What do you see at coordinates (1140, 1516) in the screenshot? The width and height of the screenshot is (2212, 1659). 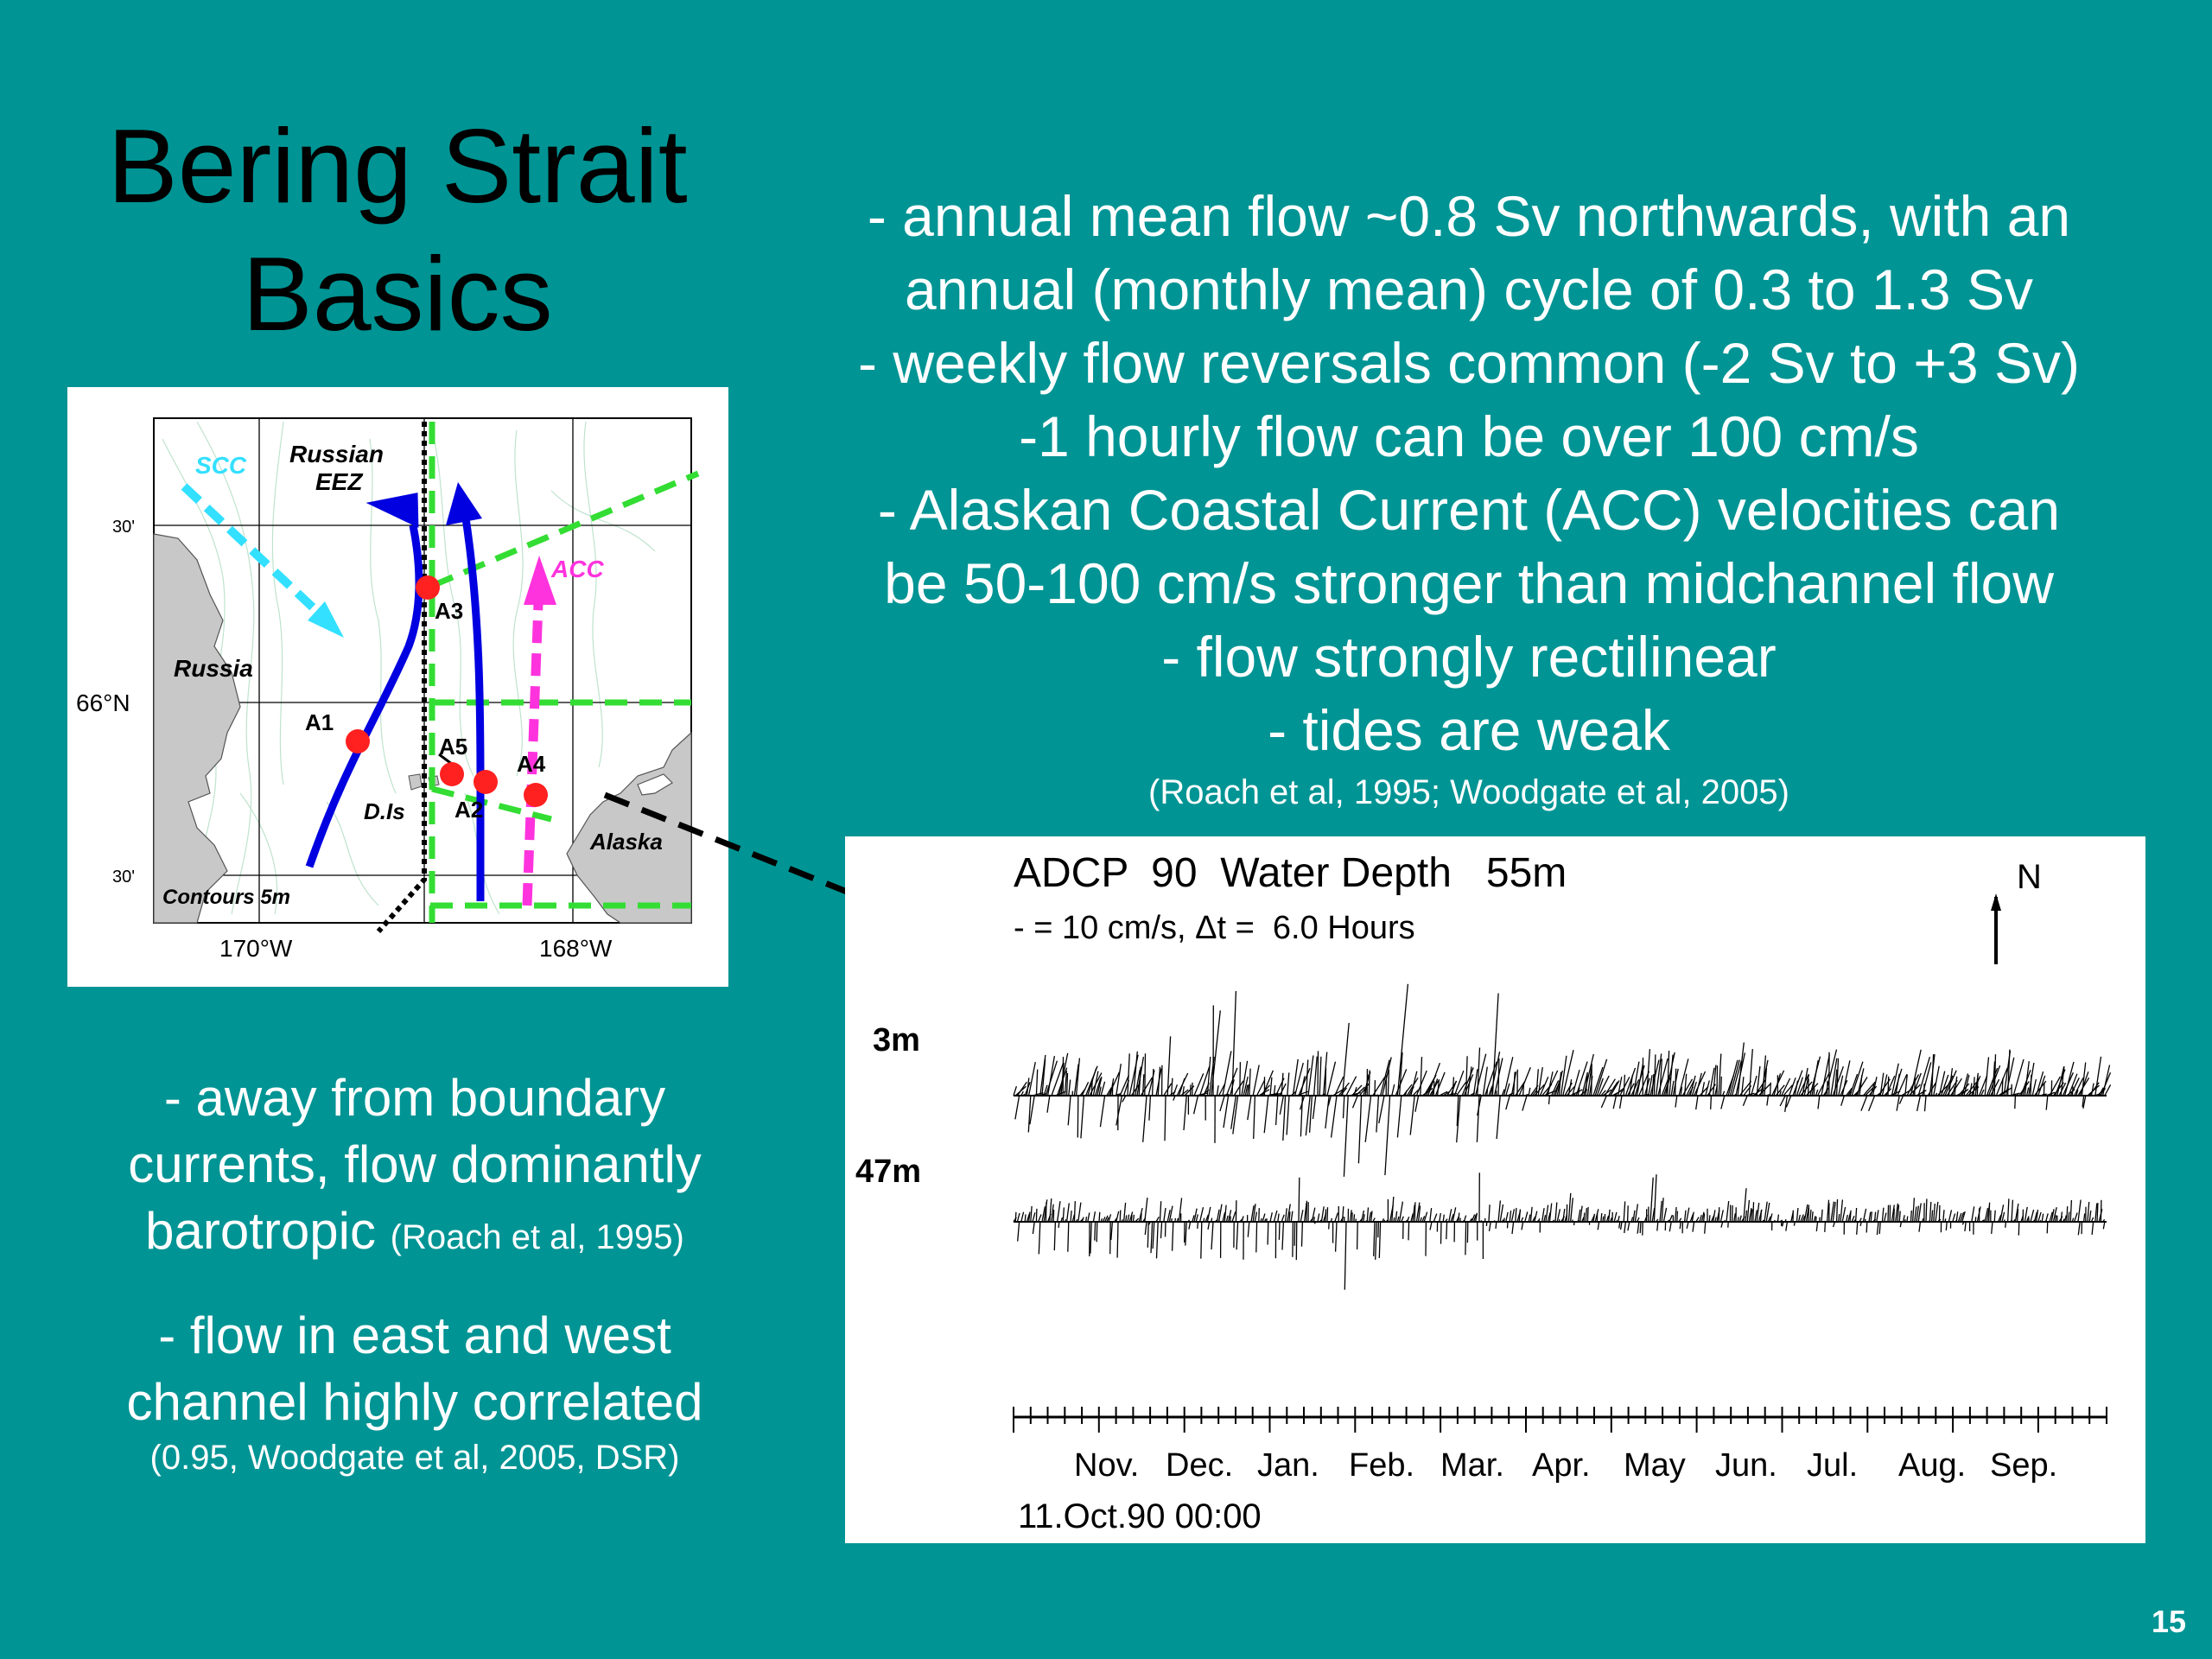 I see `start-date-label: 11.Oct.90 00:00` at bounding box center [1140, 1516].